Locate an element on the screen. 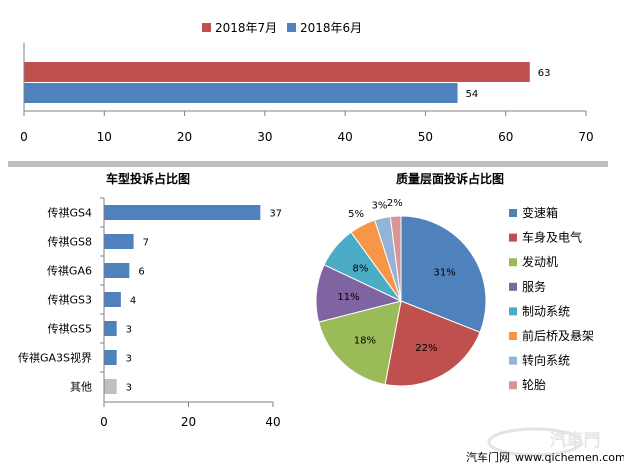  pie-legend-label-2: 发动机 is located at coordinates (540, 261).